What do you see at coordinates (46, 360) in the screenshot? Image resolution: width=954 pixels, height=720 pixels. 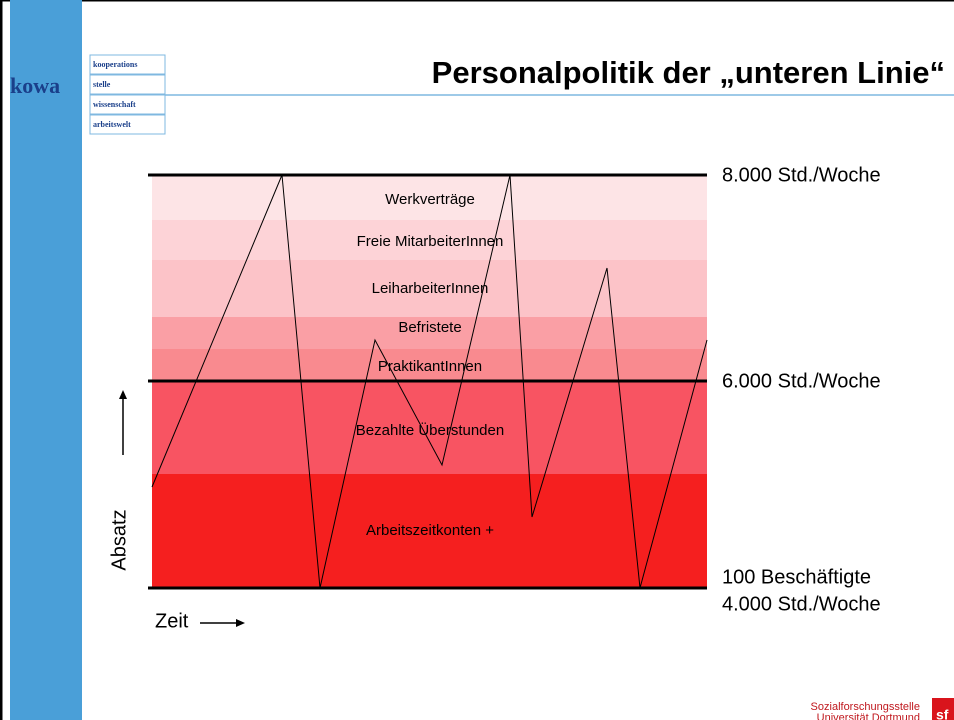 I see `side-stripe` at bounding box center [46, 360].